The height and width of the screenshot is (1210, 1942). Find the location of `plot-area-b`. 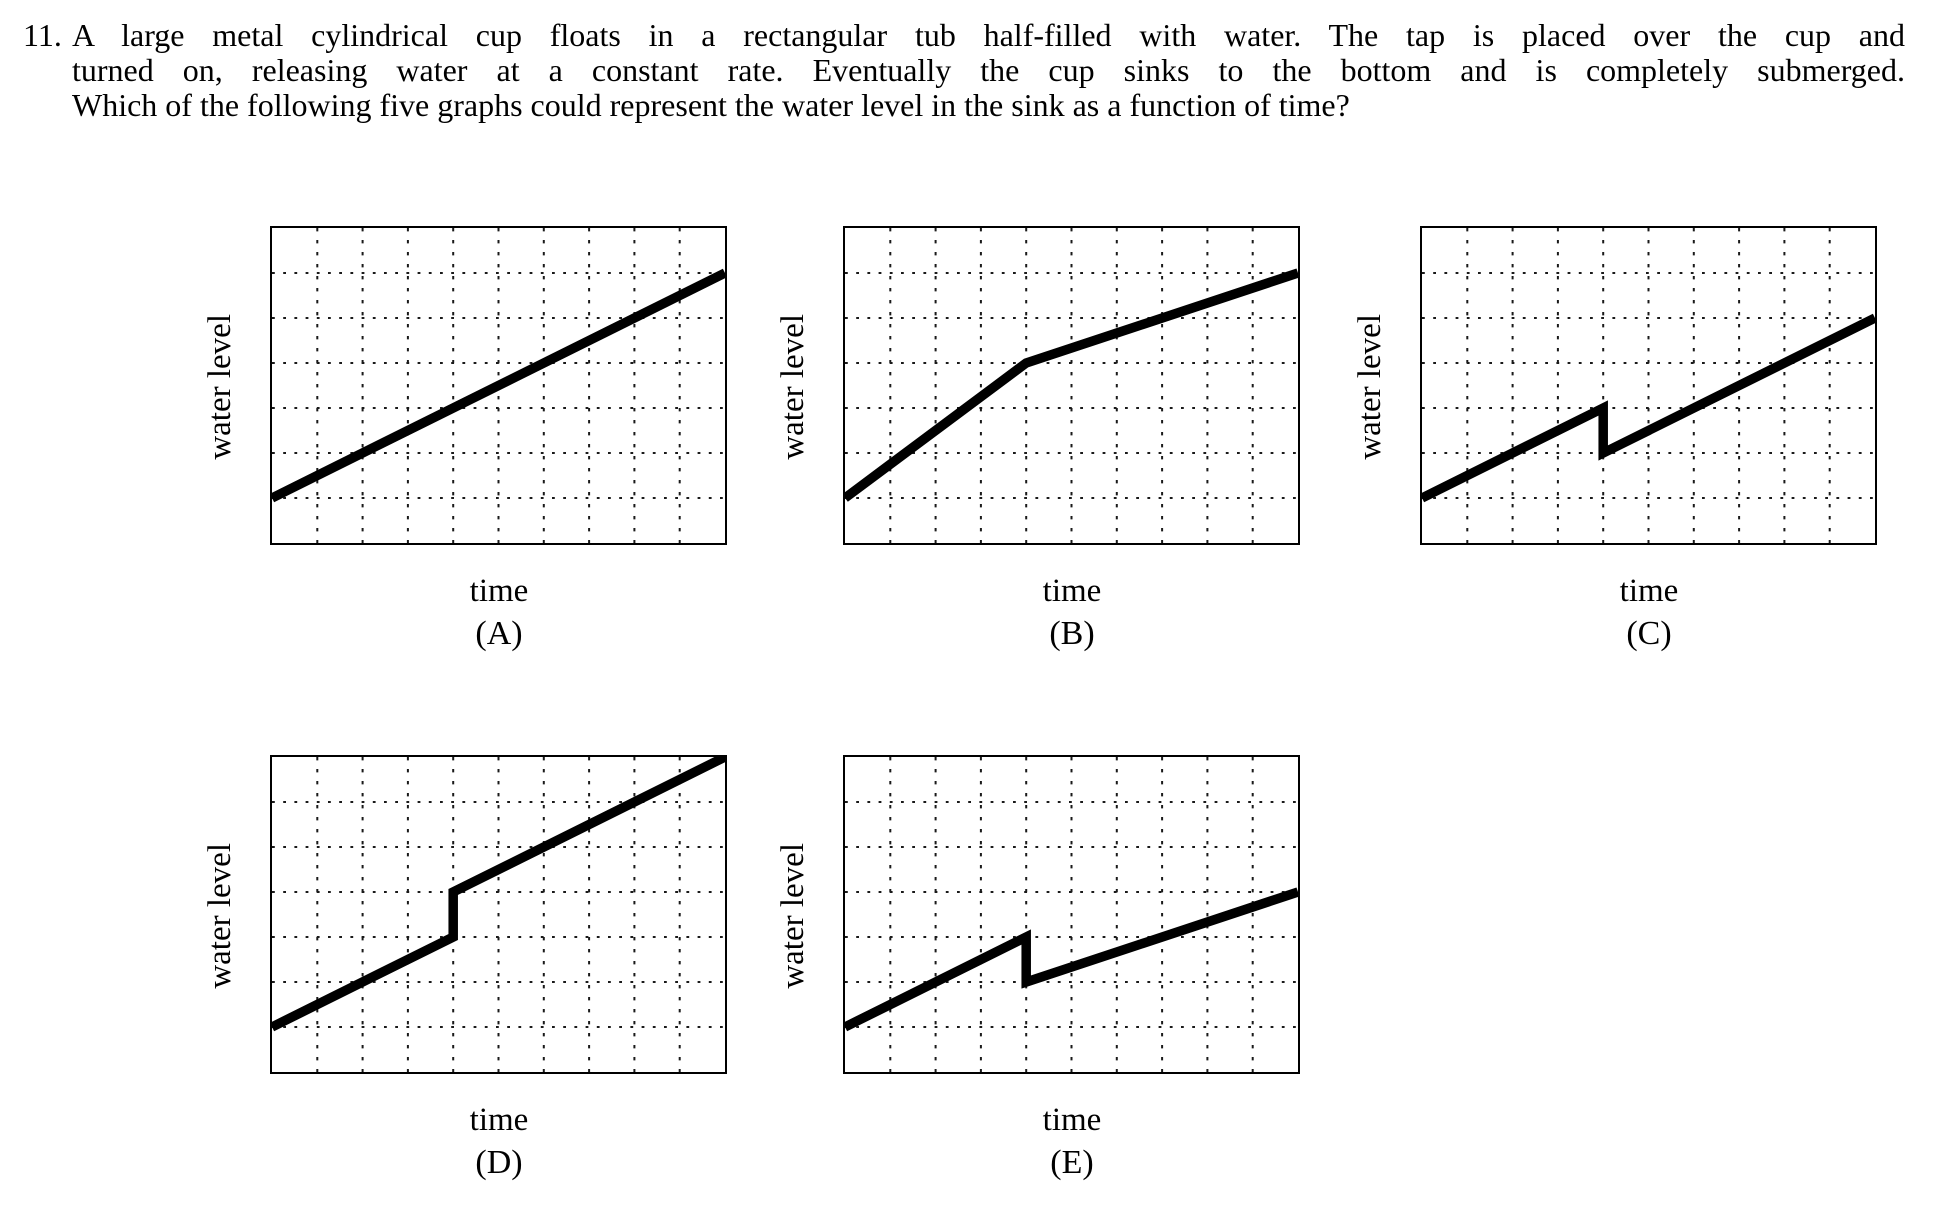

plot-area-b is located at coordinates (1071, 385).